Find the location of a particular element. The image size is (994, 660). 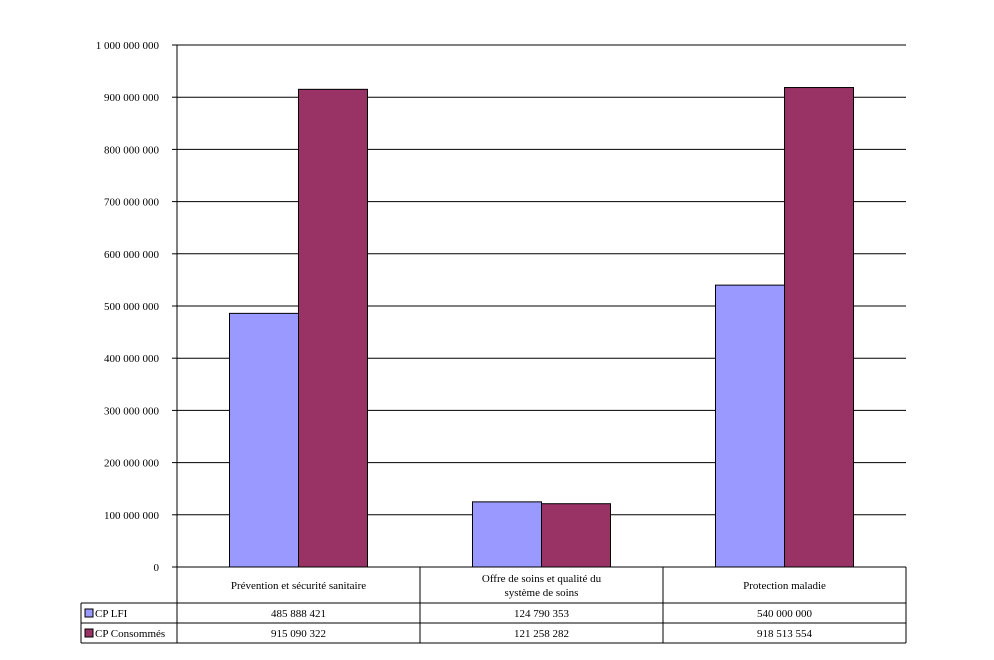

y-tick-label: 700 000 000 is located at coordinates (132, 203).